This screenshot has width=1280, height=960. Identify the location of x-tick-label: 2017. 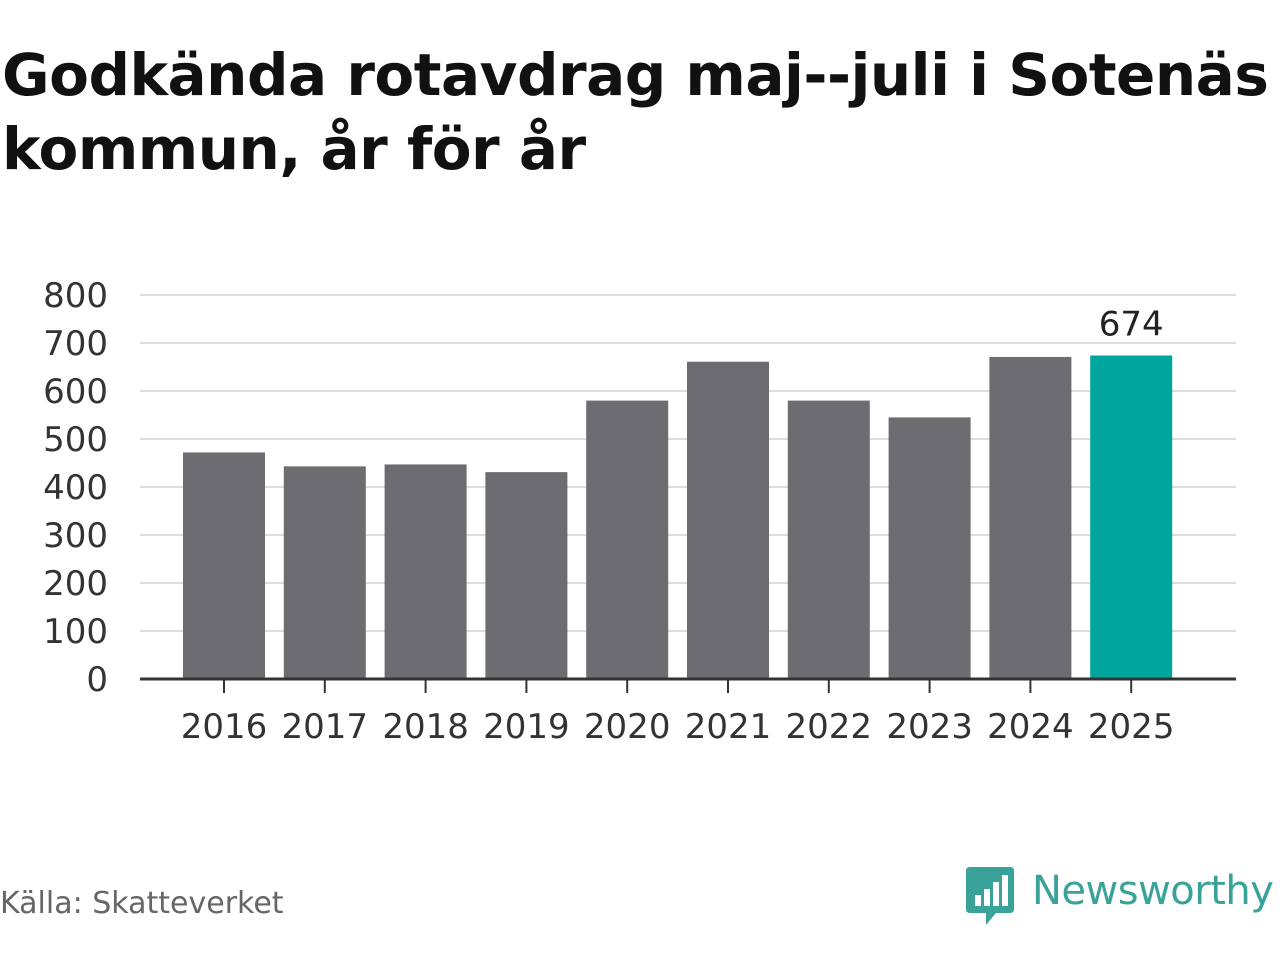
(325, 727).